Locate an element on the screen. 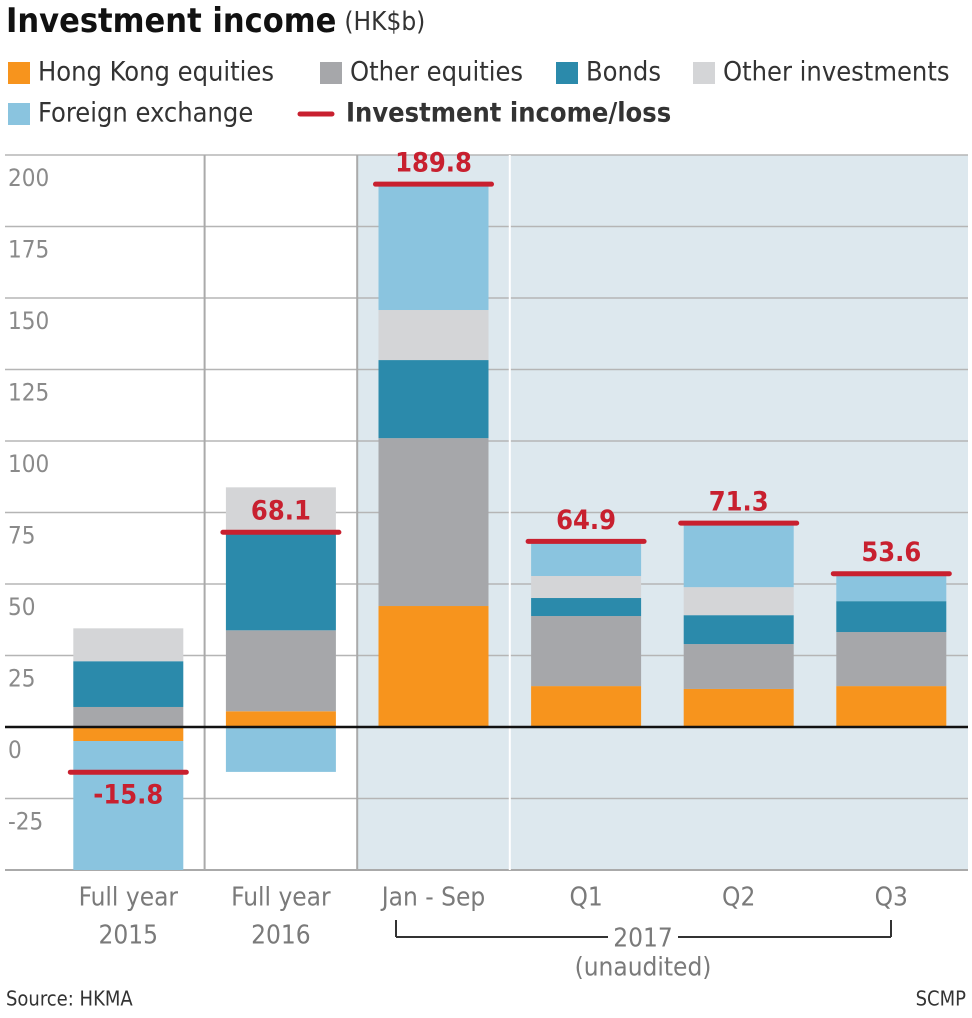 The image size is (972, 1018). income-label: -15.8 is located at coordinates (128, 795).